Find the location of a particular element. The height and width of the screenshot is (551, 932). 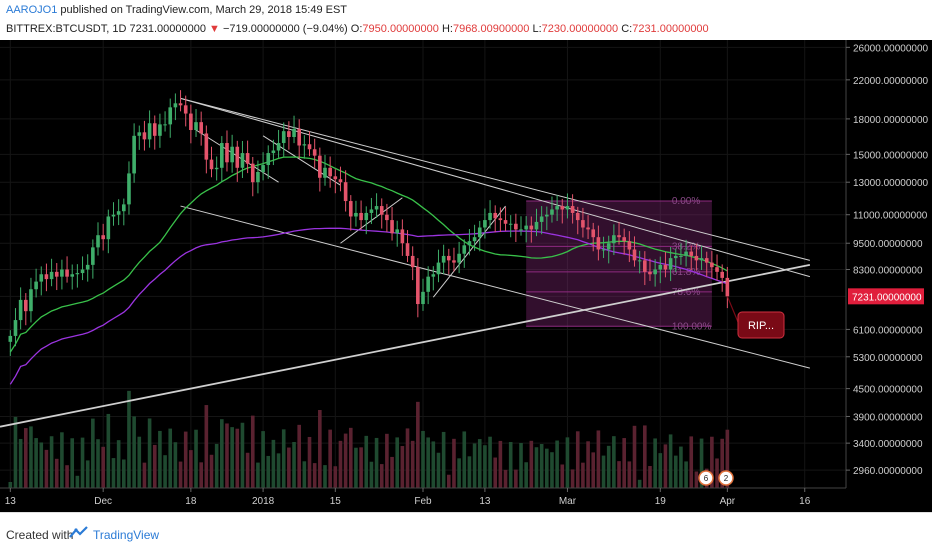

fib-level-label: 100.00% is located at coordinates (692, 326).